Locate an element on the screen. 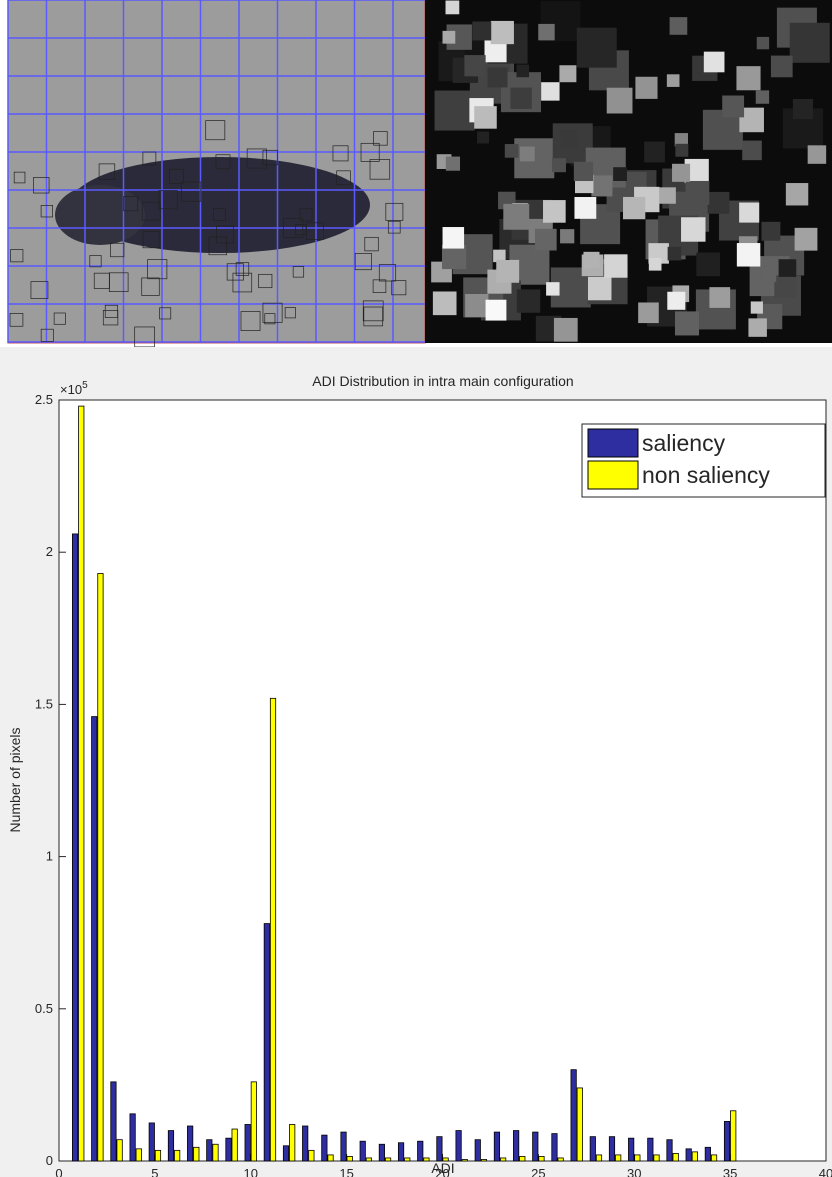 This screenshot has width=832, height=1177. x-tick-label: 30 is located at coordinates (634, 1171).